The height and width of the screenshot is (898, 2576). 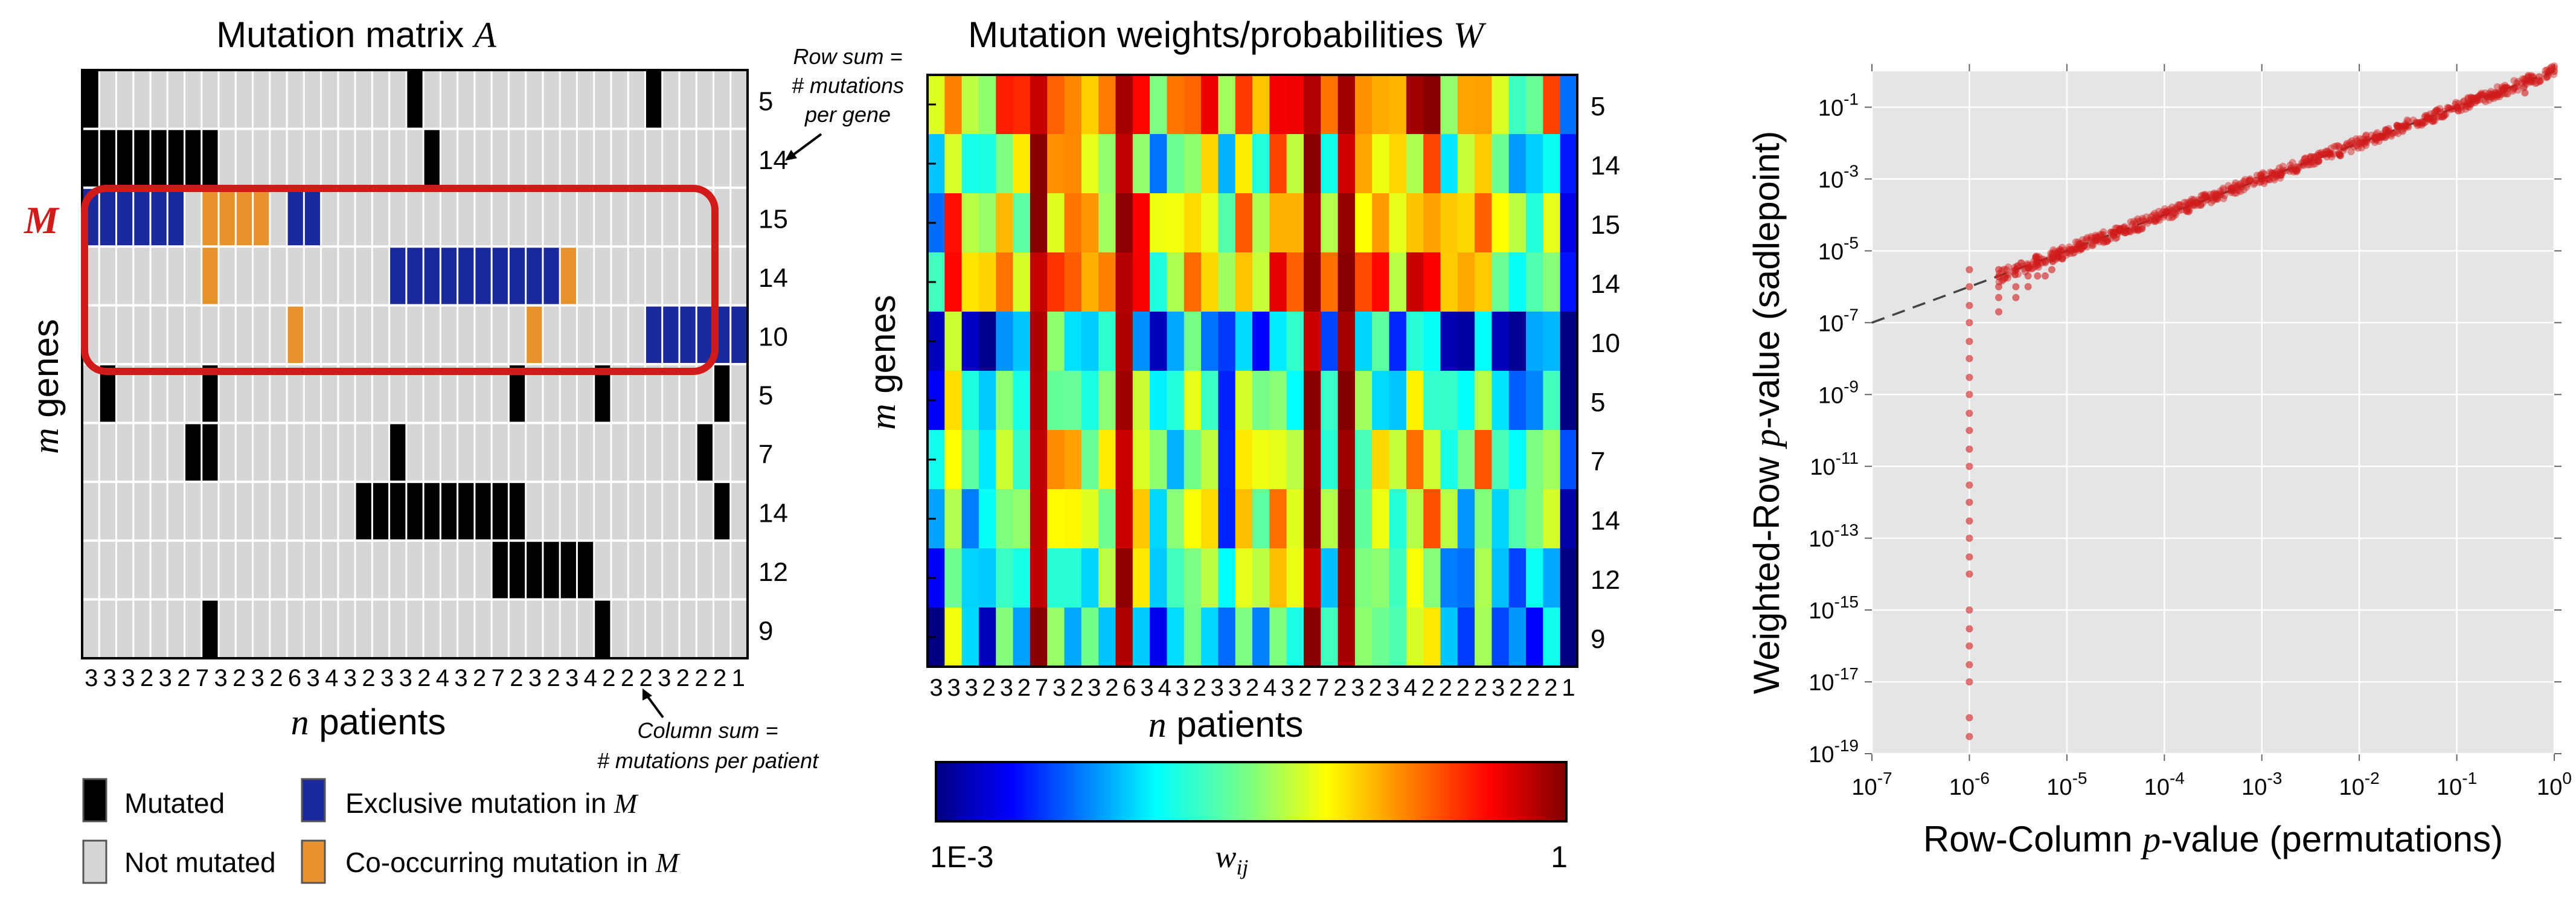 I want to click on row-sum-label: 9, so click(x=765, y=631).